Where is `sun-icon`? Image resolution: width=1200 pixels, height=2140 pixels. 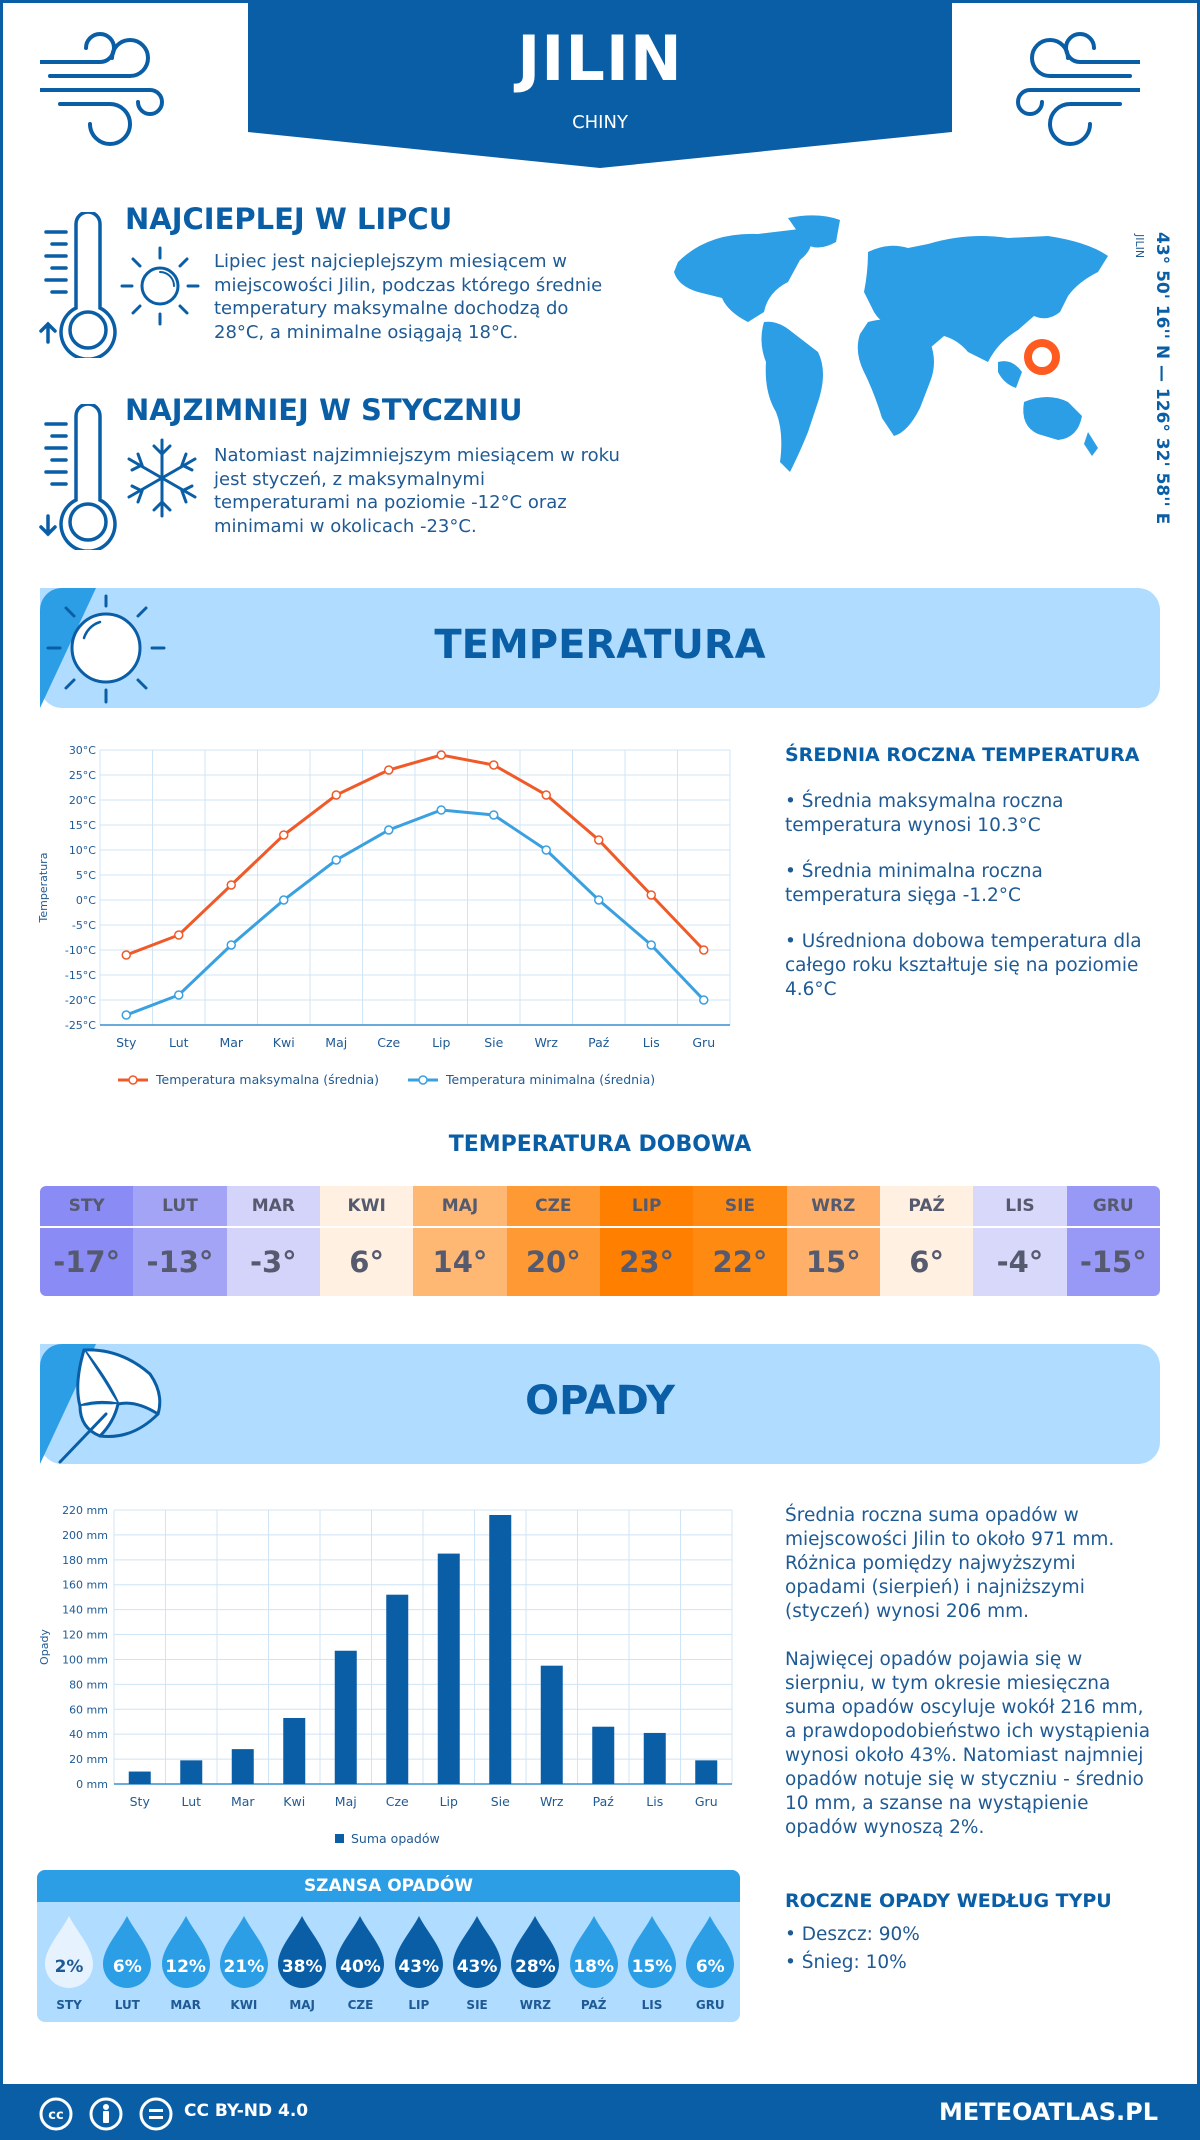 sun-icon is located at coordinates (160, 286).